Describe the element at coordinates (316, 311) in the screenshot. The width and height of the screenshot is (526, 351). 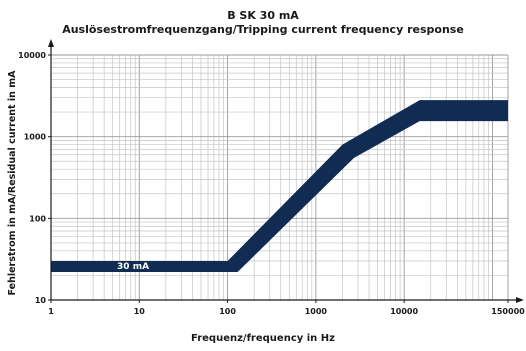
I see `x-tick-label: 1000` at that location.